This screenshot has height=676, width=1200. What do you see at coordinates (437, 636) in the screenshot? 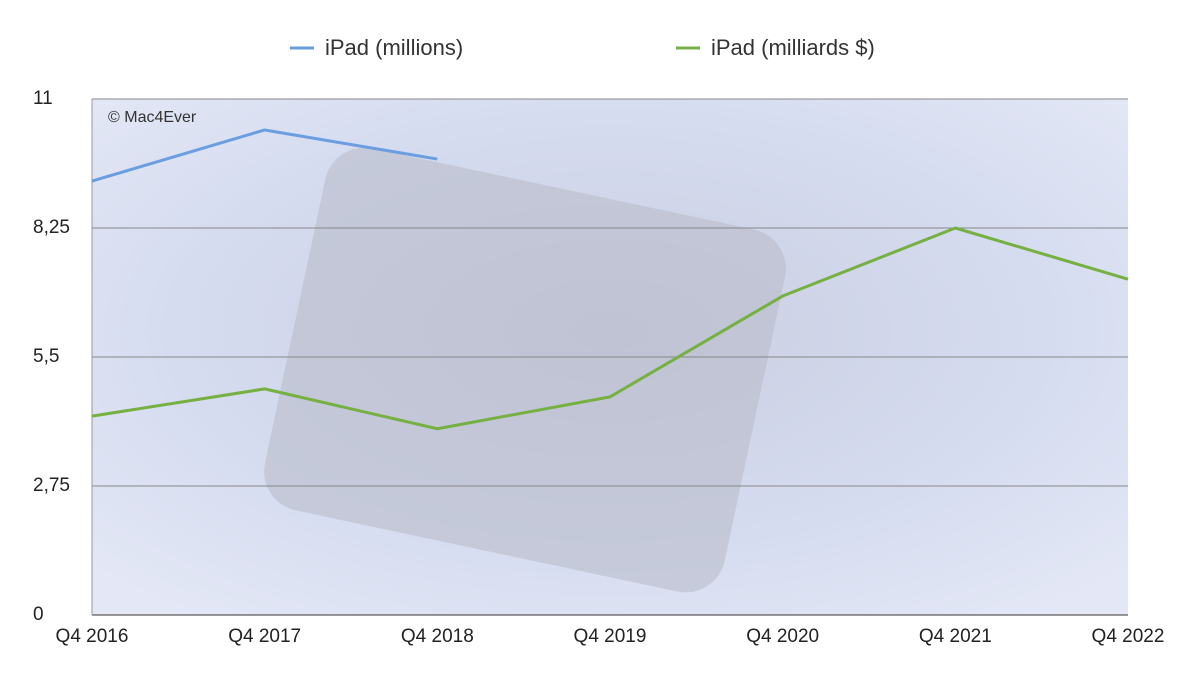
I see `x-tick-label: Q4 2018` at bounding box center [437, 636].